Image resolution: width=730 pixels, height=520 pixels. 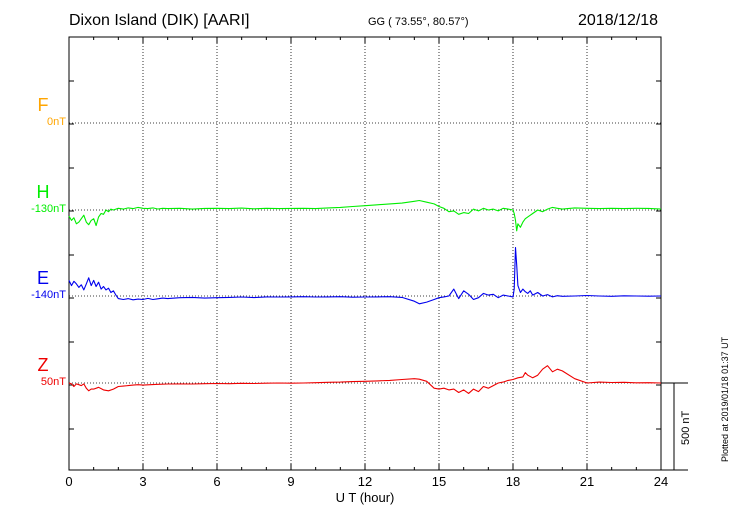 What do you see at coordinates (365, 215) in the screenshot?
I see `trace-h` at bounding box center [365, 215].